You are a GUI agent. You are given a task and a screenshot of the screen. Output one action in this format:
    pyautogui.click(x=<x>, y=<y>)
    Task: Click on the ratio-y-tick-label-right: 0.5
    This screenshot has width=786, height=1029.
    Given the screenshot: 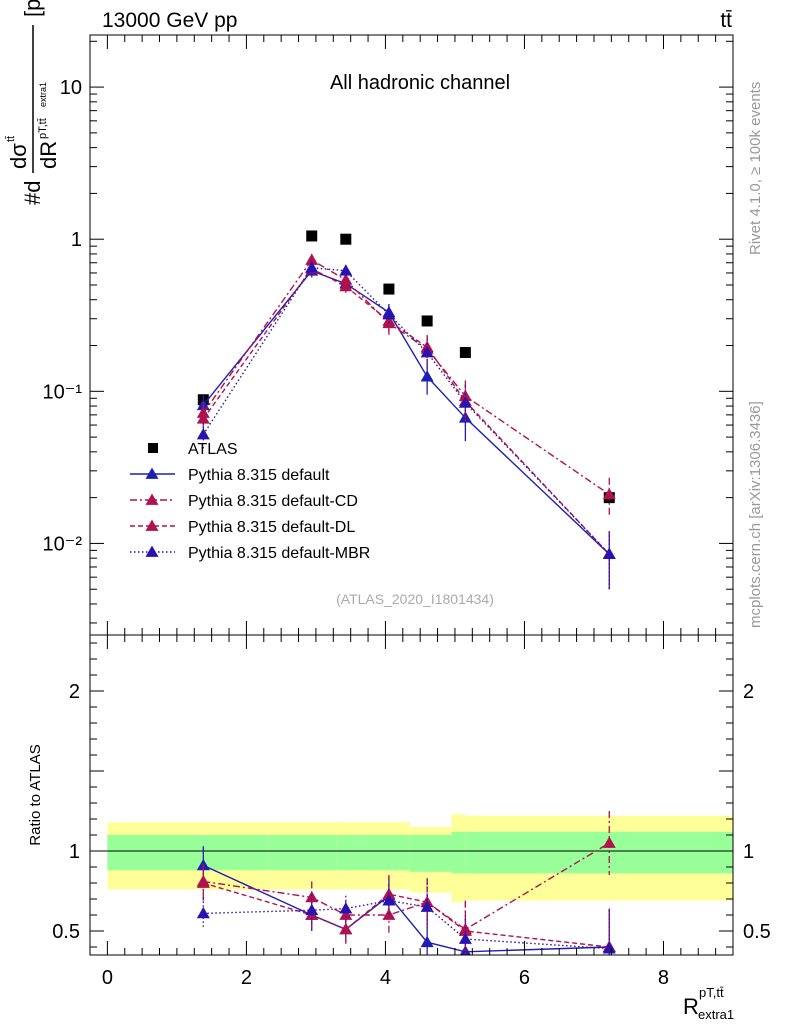 What is the action you would take?
    pyautogui.click(x=757, y=932)
    